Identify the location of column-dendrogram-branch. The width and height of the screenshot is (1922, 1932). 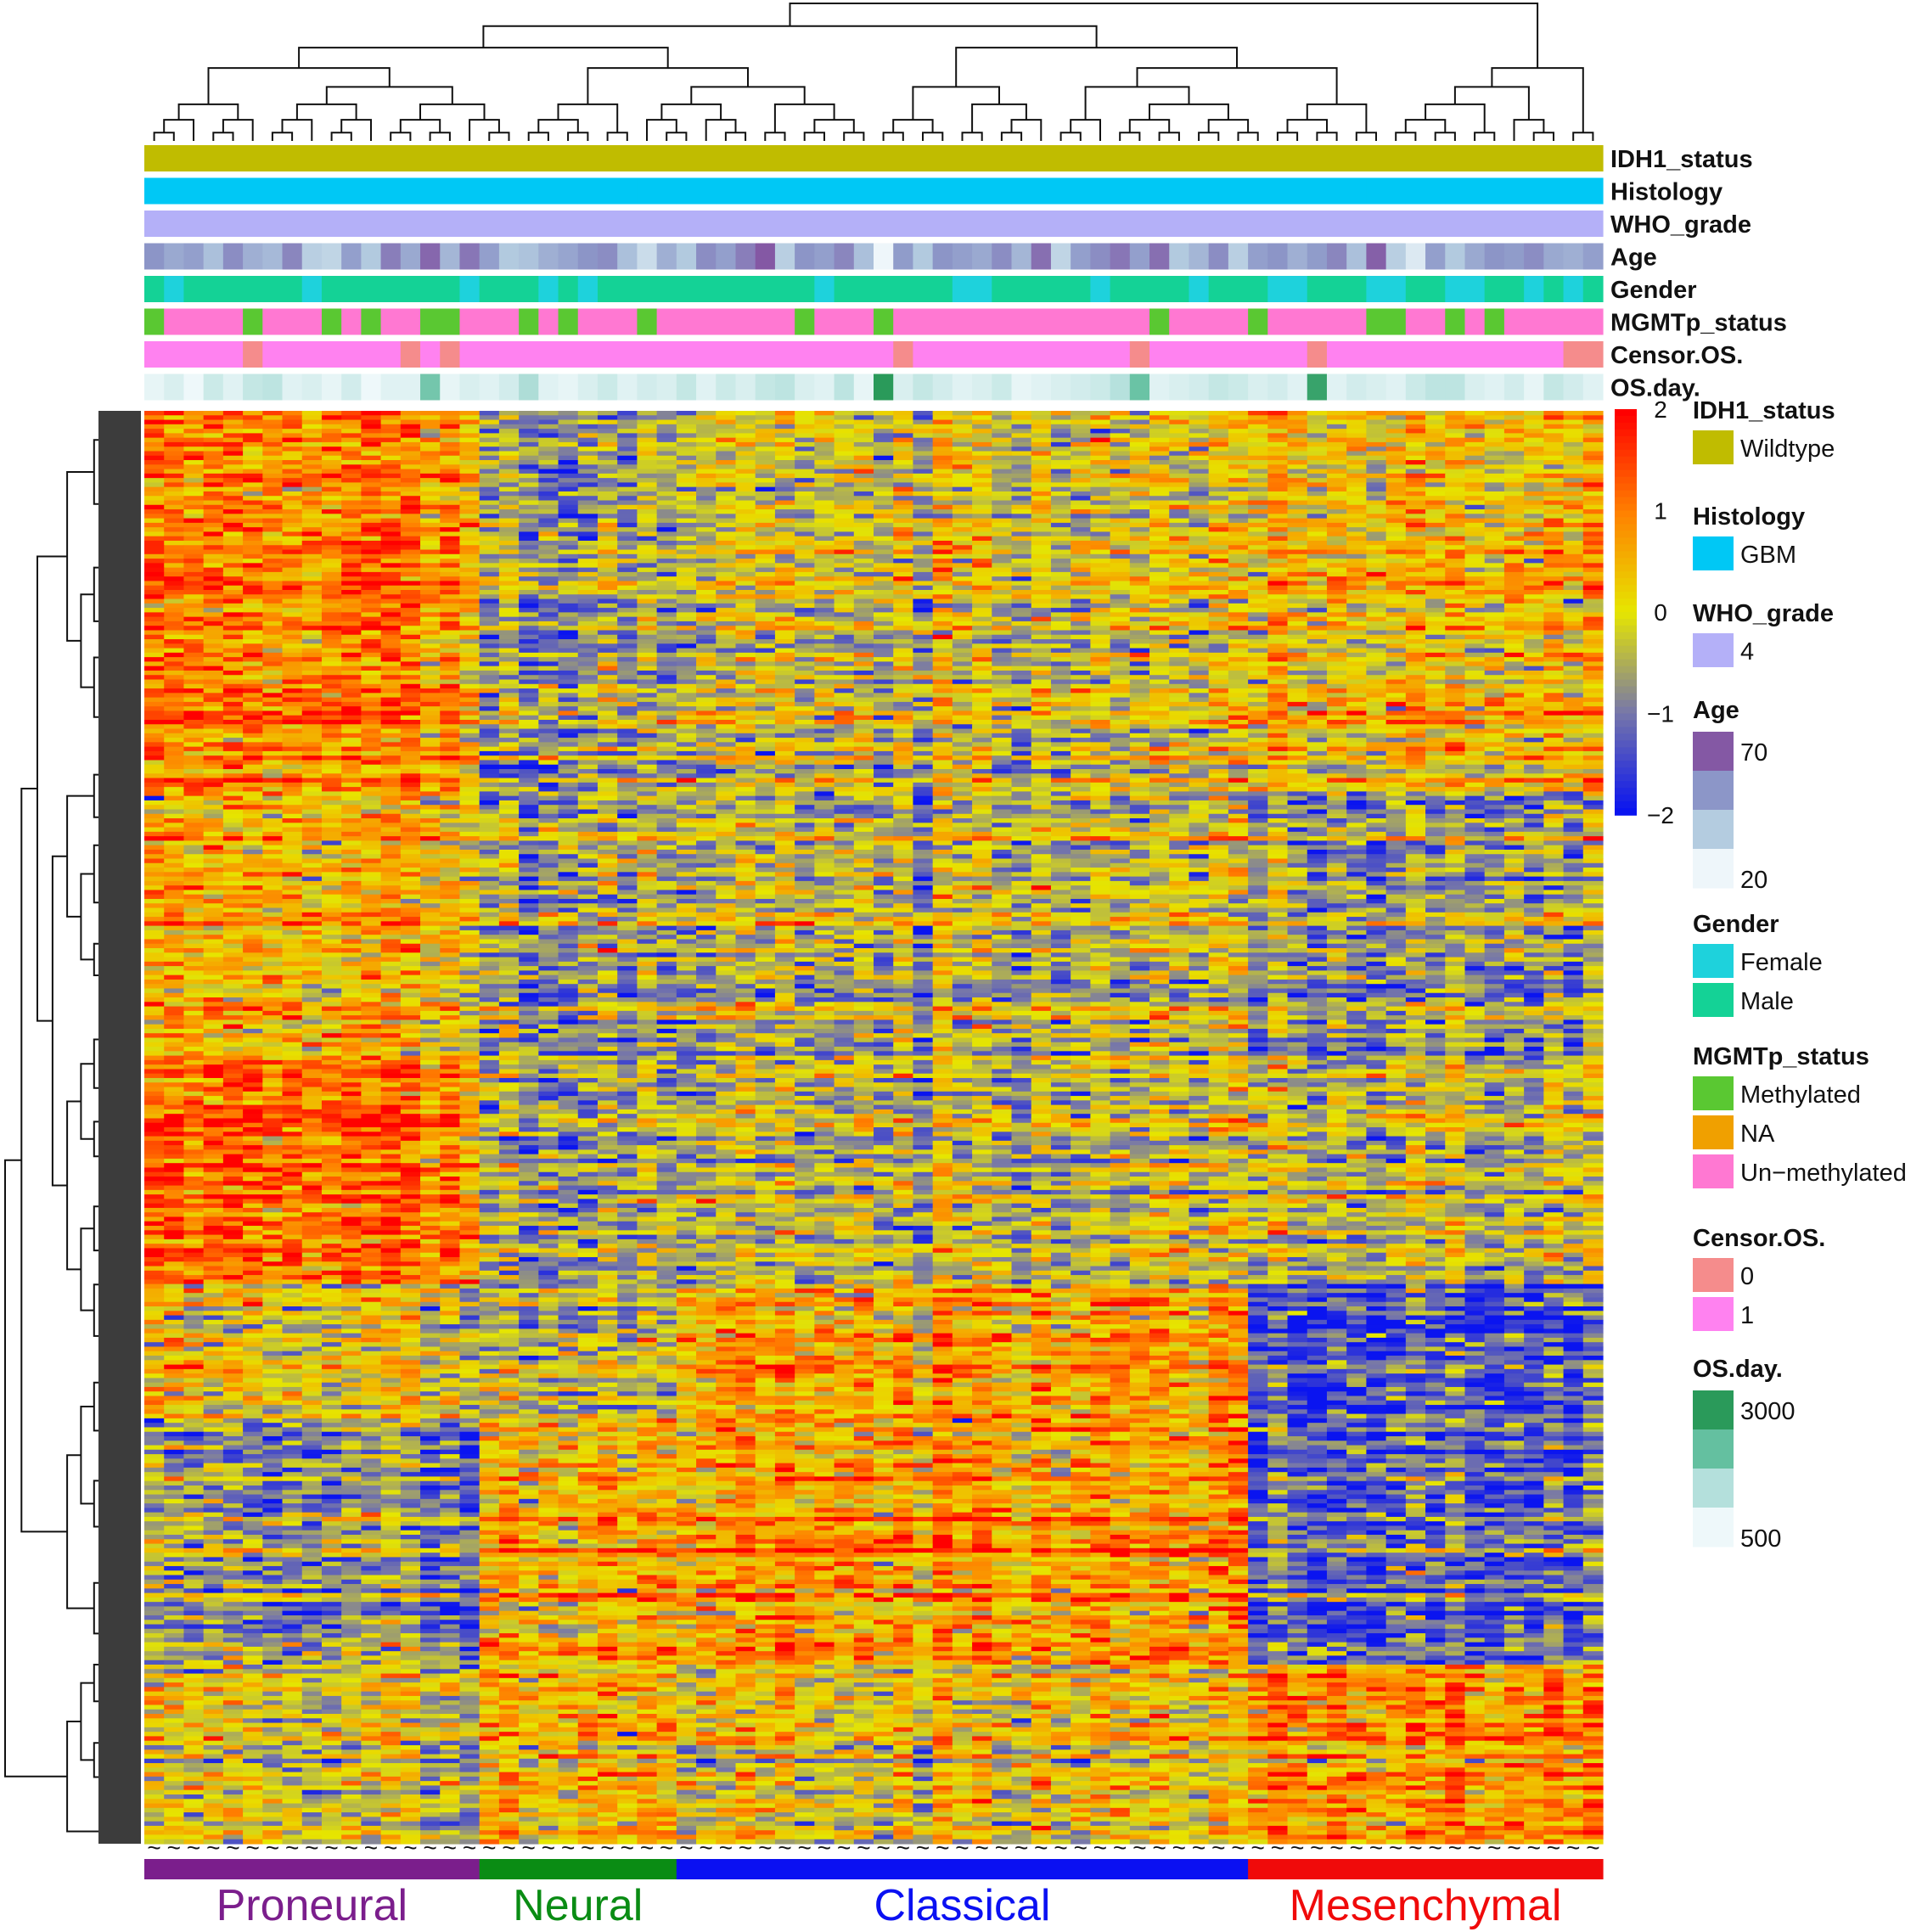
(341, 136).